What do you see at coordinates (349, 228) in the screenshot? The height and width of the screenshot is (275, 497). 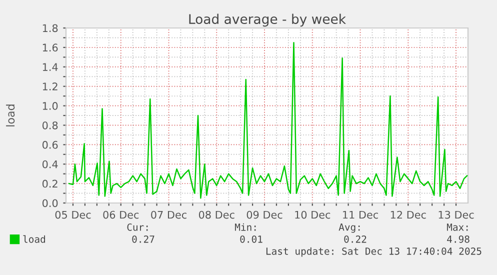 I see `text: Avg:` at bounding box center [349, 228].